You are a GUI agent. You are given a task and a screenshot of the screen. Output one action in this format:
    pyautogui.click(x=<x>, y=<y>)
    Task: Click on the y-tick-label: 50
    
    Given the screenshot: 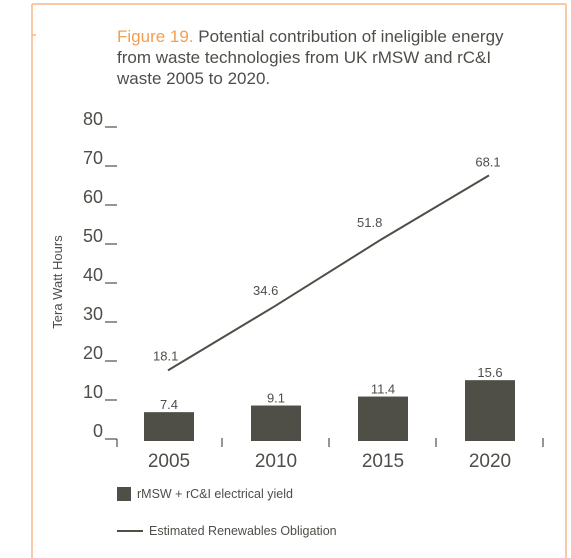 What is the action you would take?
    pyautogui.click(x=93, y=236)
    